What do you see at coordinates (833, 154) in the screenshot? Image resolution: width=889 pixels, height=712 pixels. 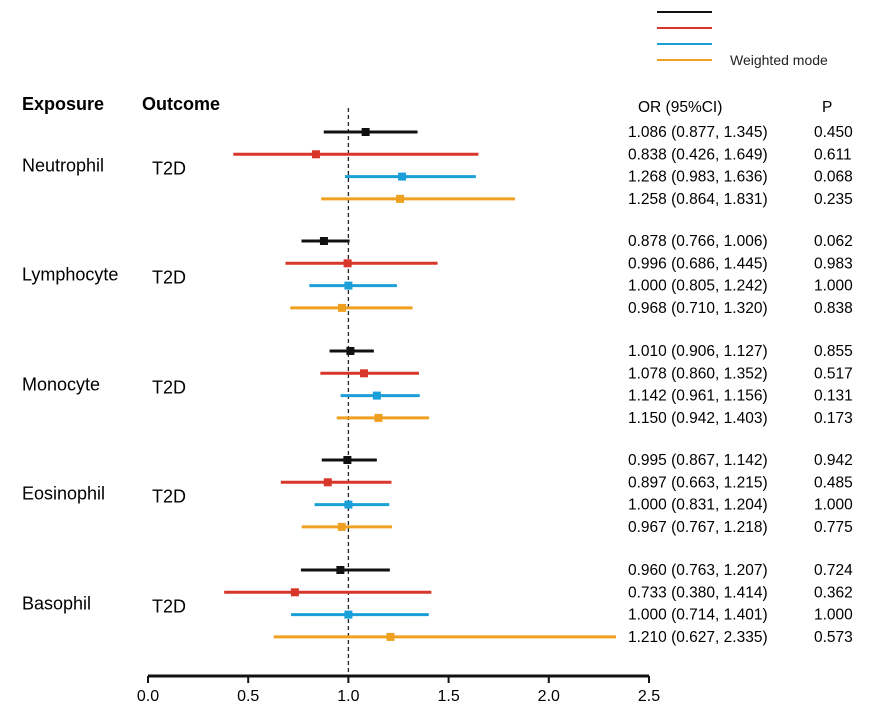 I see `p-value-text: 0.611` at bounding box center [833, 154].